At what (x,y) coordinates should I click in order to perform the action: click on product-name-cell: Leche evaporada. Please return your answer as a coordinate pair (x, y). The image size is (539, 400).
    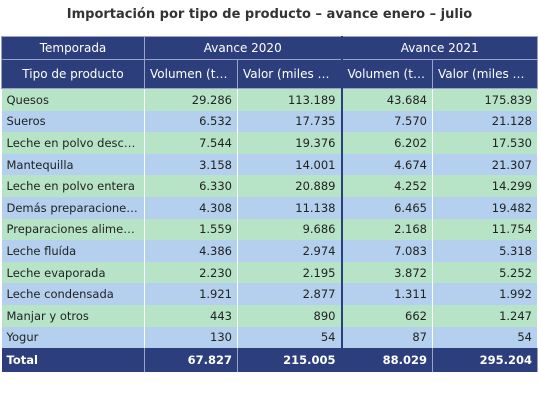
    Looking at the image, I should click on (73, 272).